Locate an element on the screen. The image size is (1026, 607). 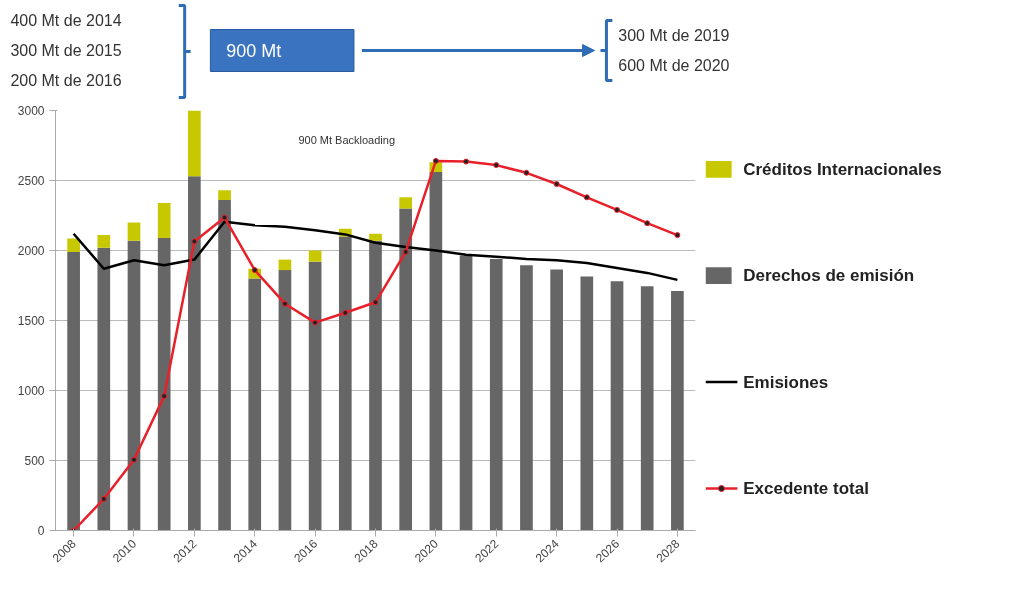
y-tick-label: 2500 is located at coordinates (31, 181).